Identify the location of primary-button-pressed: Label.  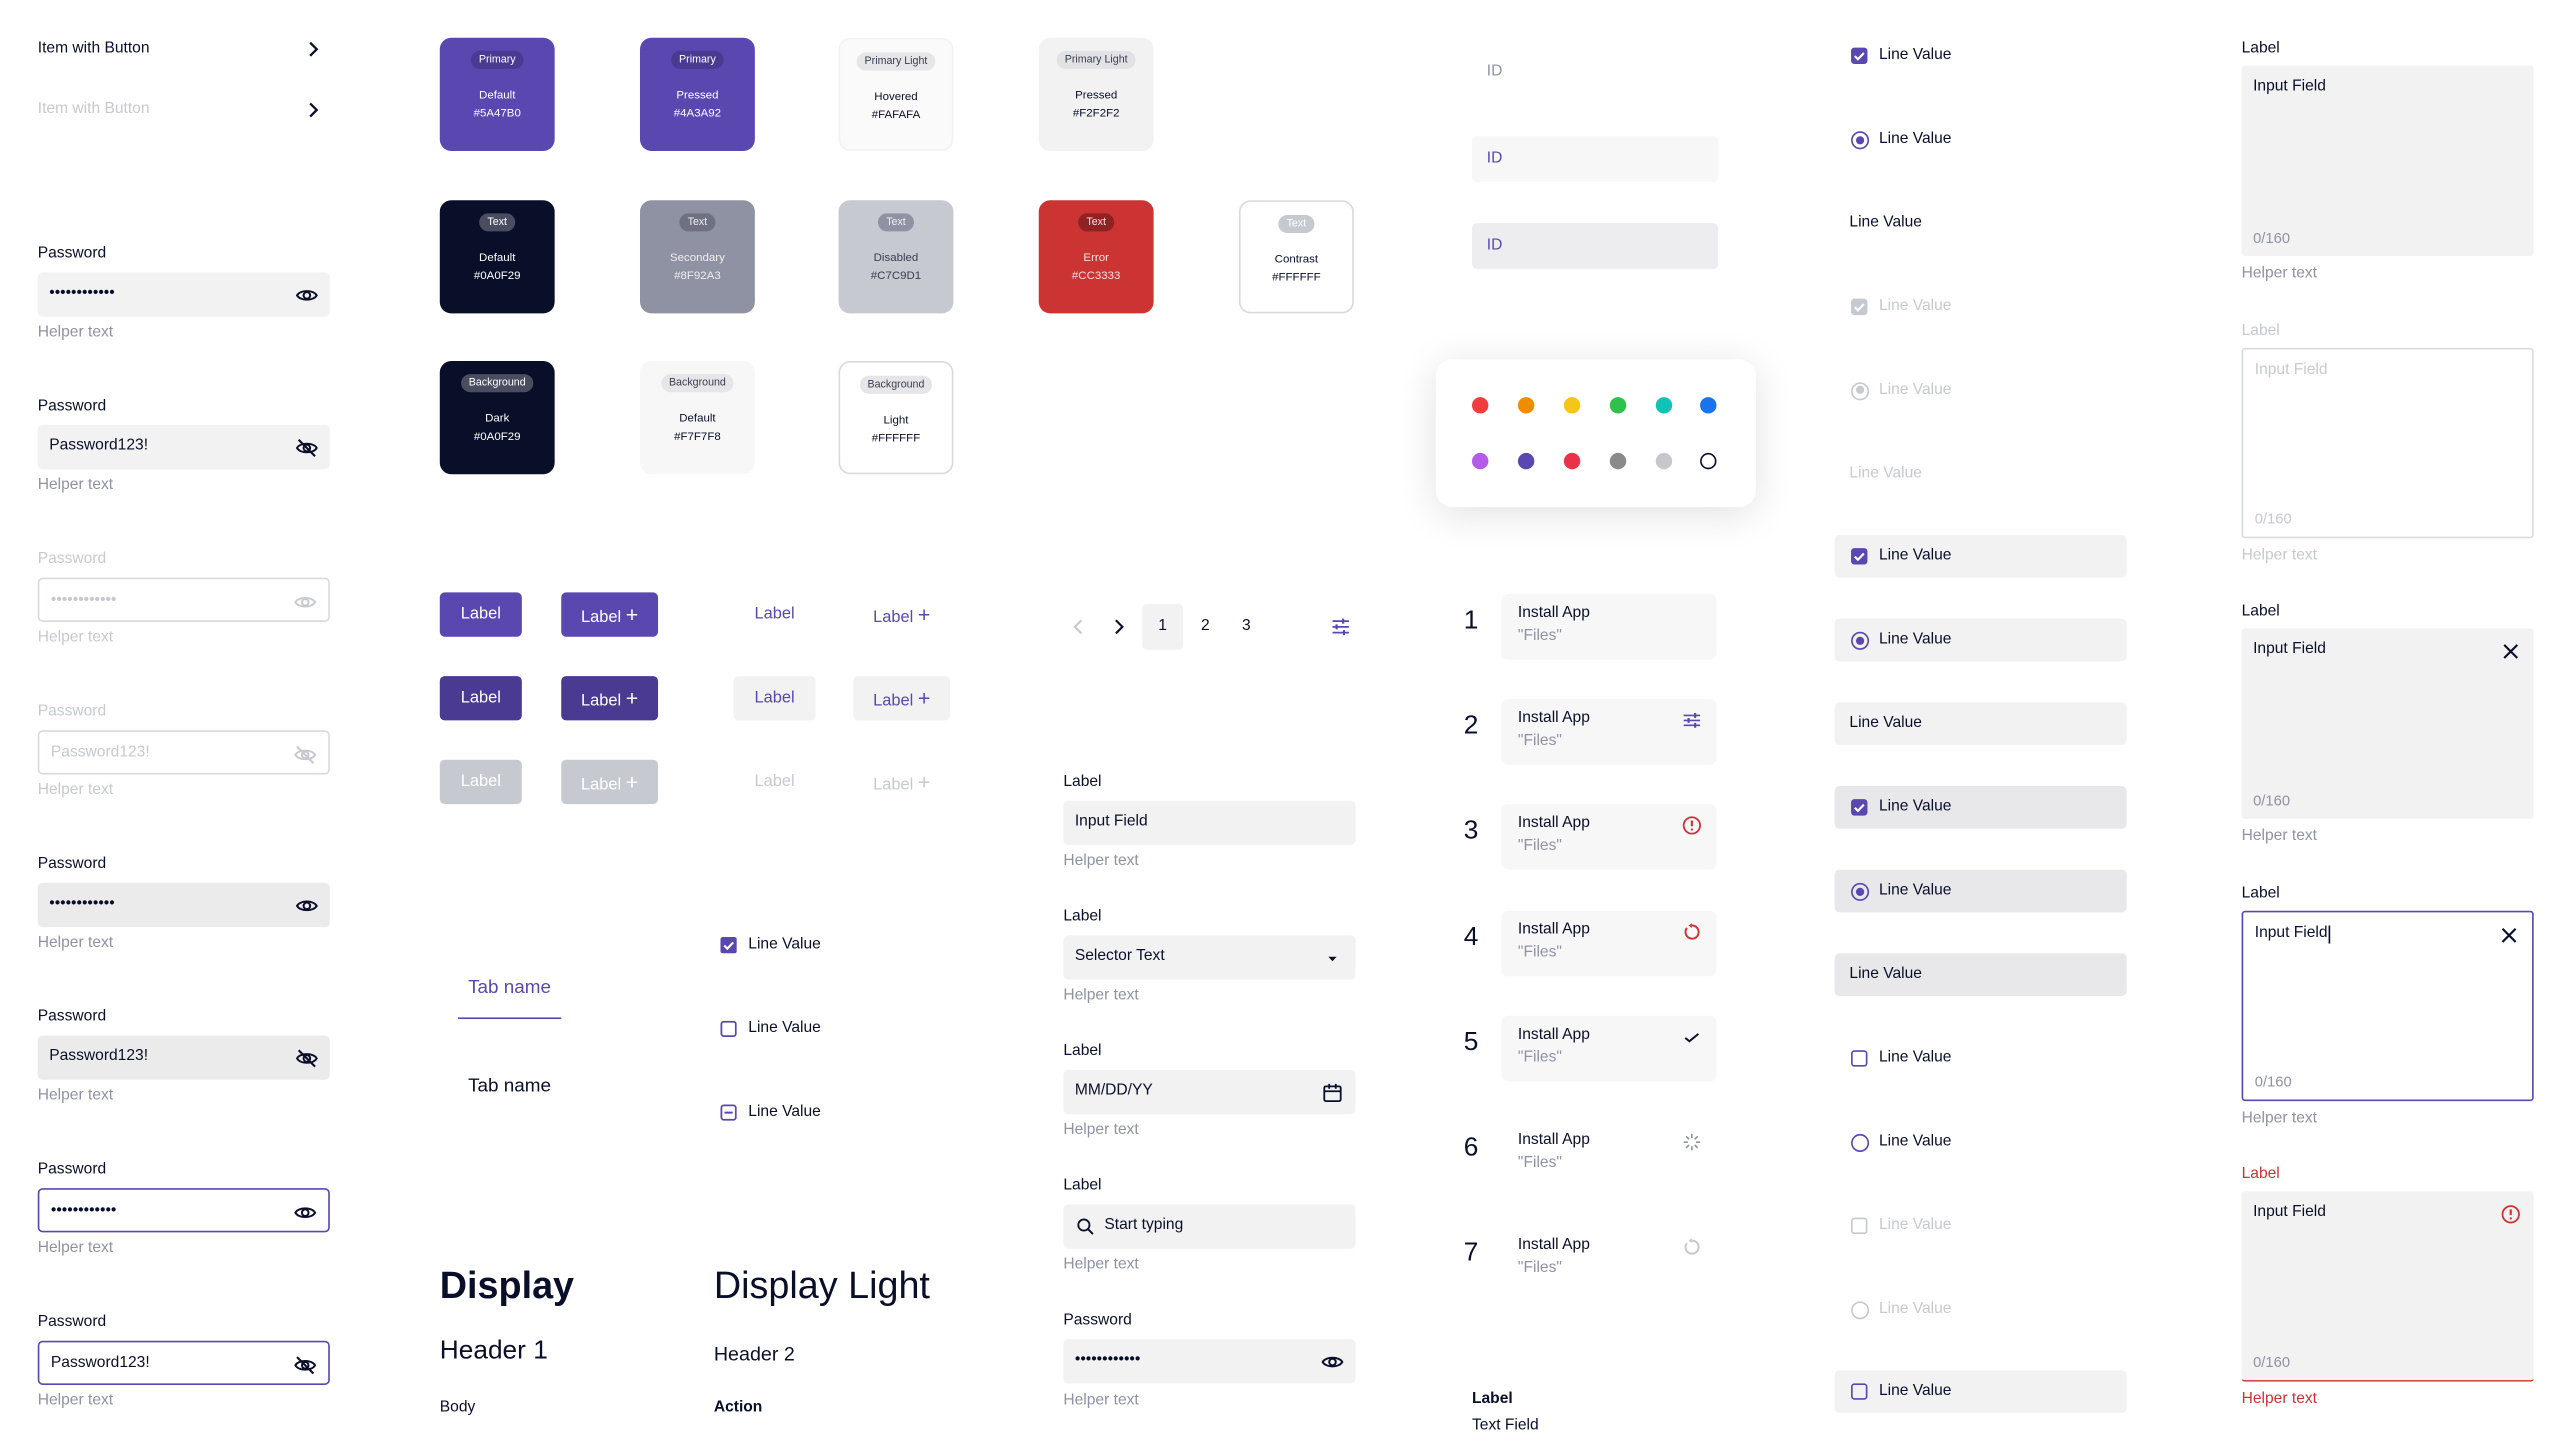
(480, 698).